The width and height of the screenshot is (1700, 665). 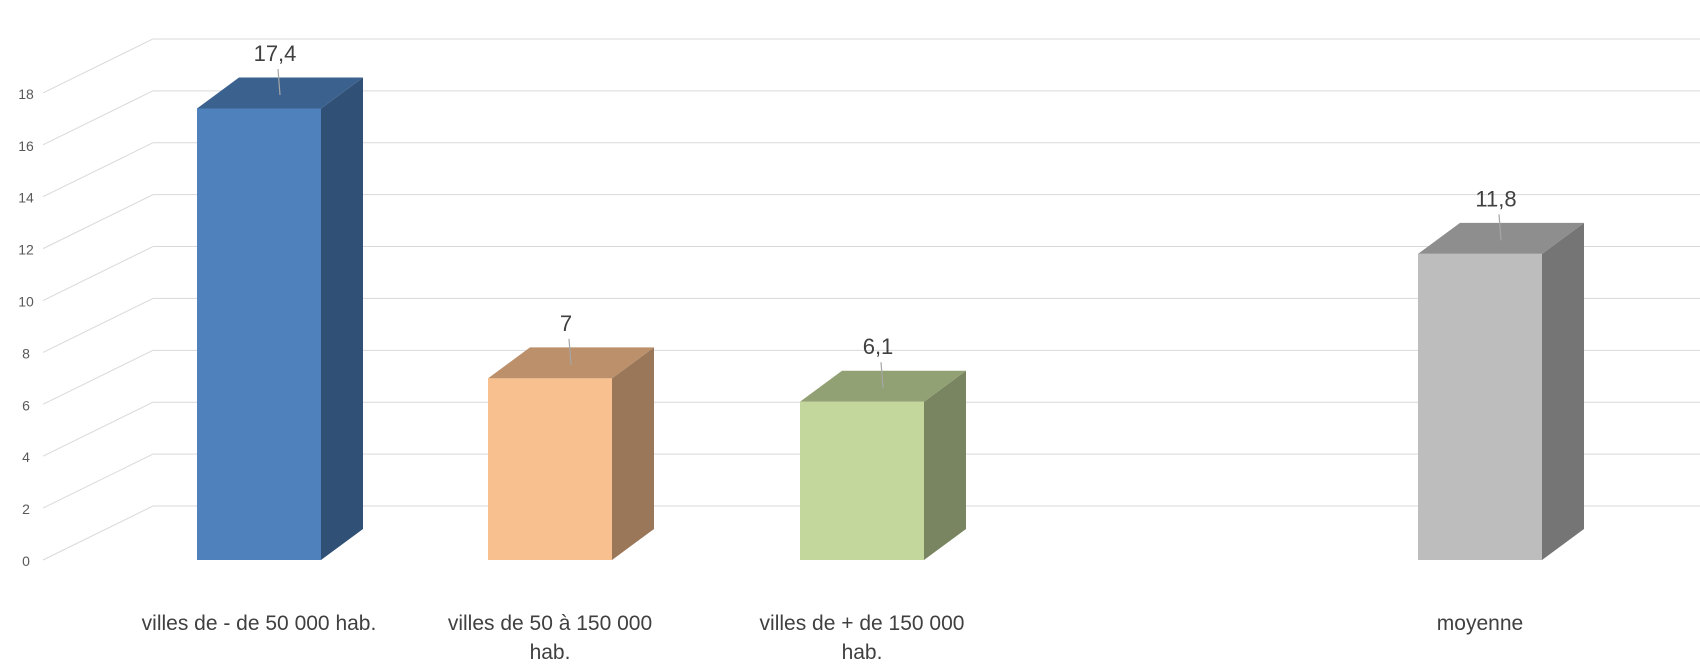 I want to click on bar: 11,8, so click(x=1501, y=373).